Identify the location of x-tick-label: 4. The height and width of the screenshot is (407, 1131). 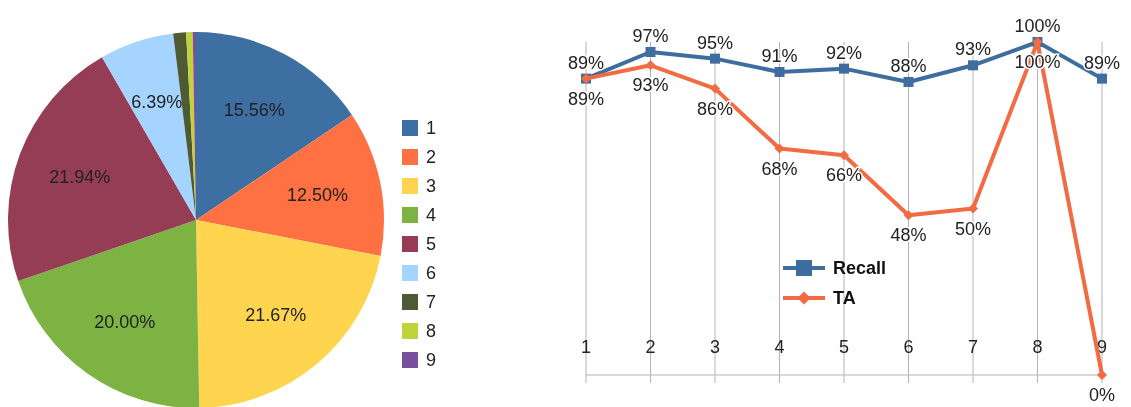
(779, 347).